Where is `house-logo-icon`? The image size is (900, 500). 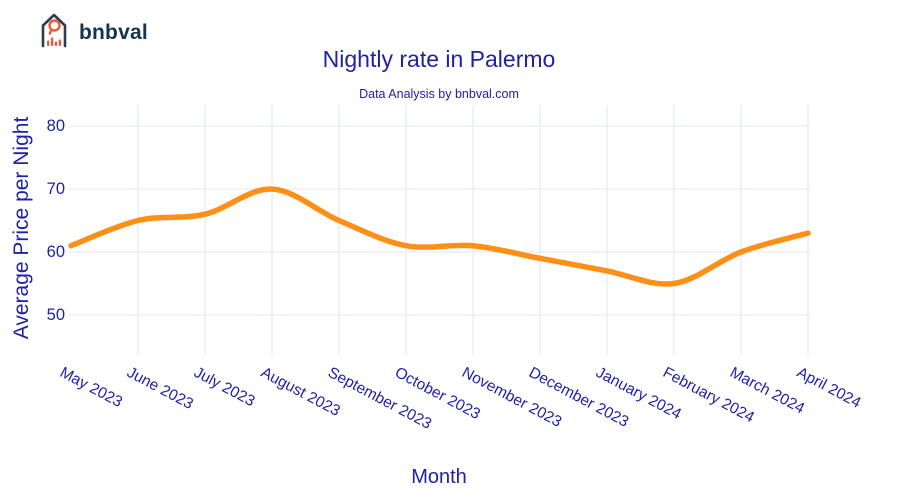
house-logo-icon is located at coordinates (54, 30).